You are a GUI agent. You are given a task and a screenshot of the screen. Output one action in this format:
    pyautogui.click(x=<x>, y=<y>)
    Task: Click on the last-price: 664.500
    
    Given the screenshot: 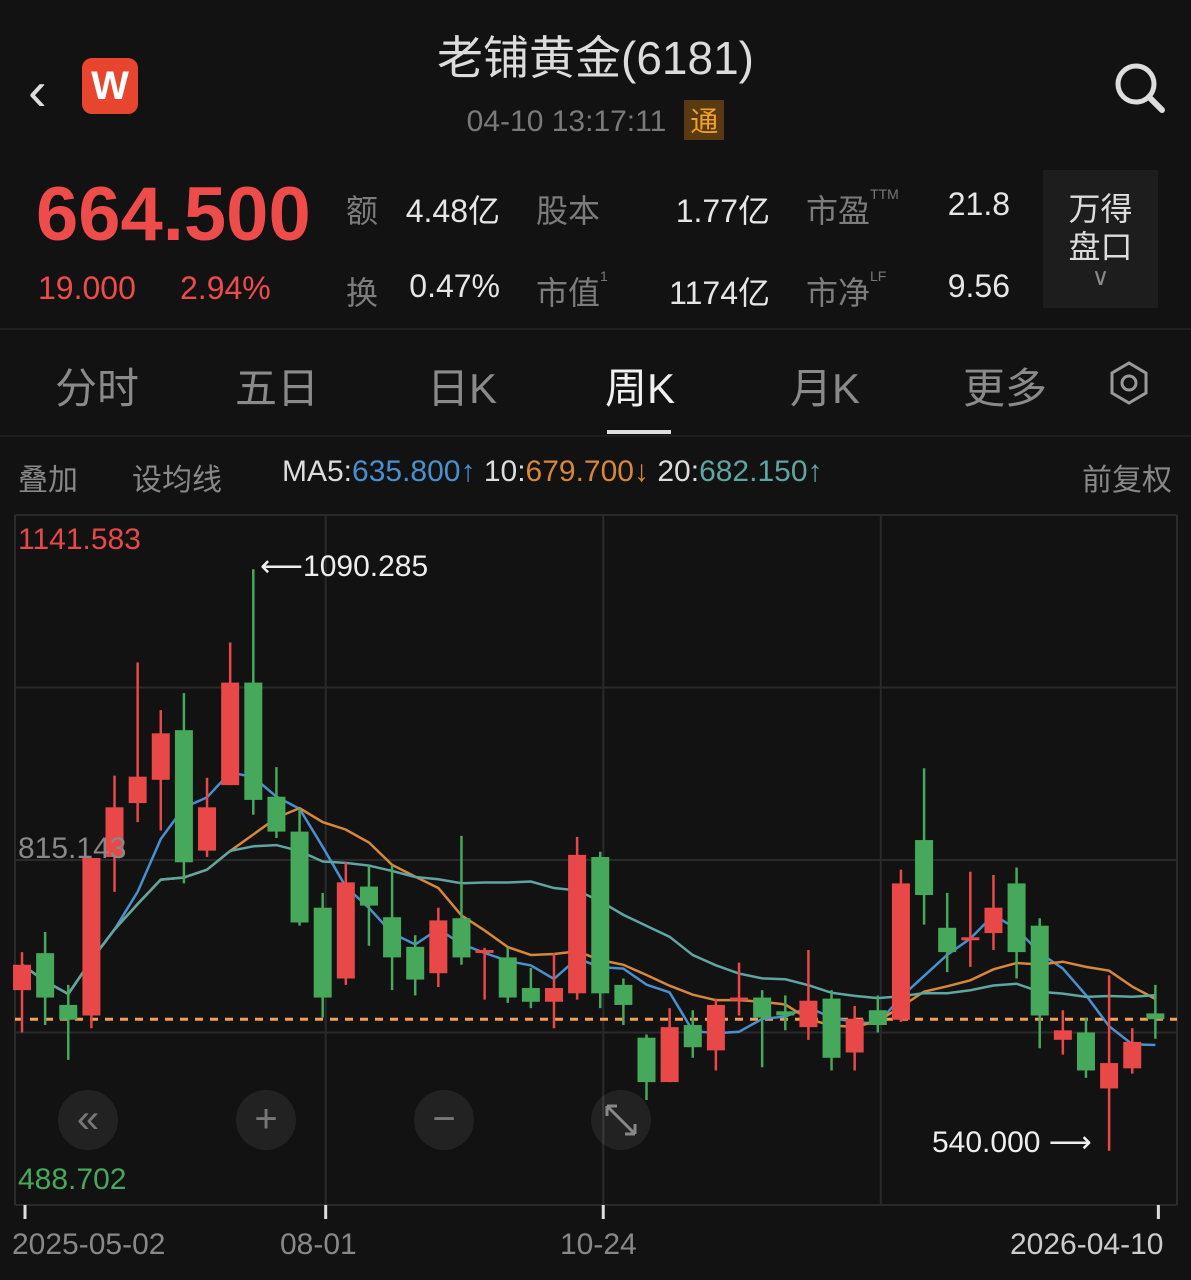 What is the action you would take?
    pyautogui.click(x=173, y=214)
    